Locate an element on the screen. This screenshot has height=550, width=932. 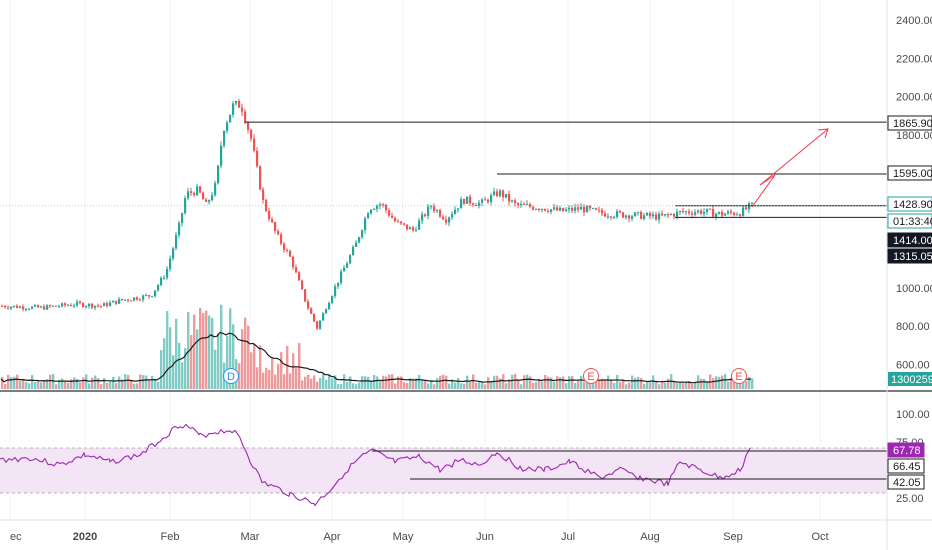
time-axis: ec 2020 Feb Mar Apr May Jun Jul Aug Sep Oct is located at coordinates (419, 537).